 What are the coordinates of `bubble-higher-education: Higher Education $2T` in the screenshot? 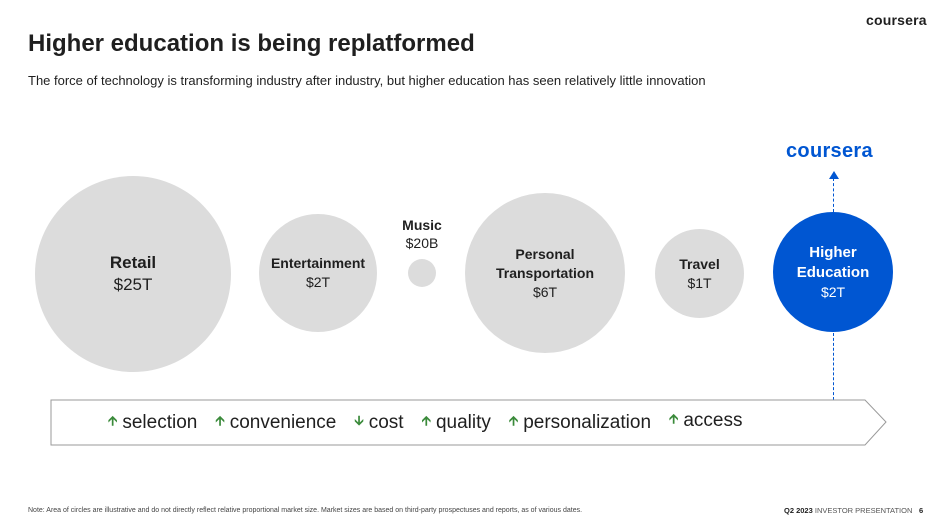 It's located at (833, 272).